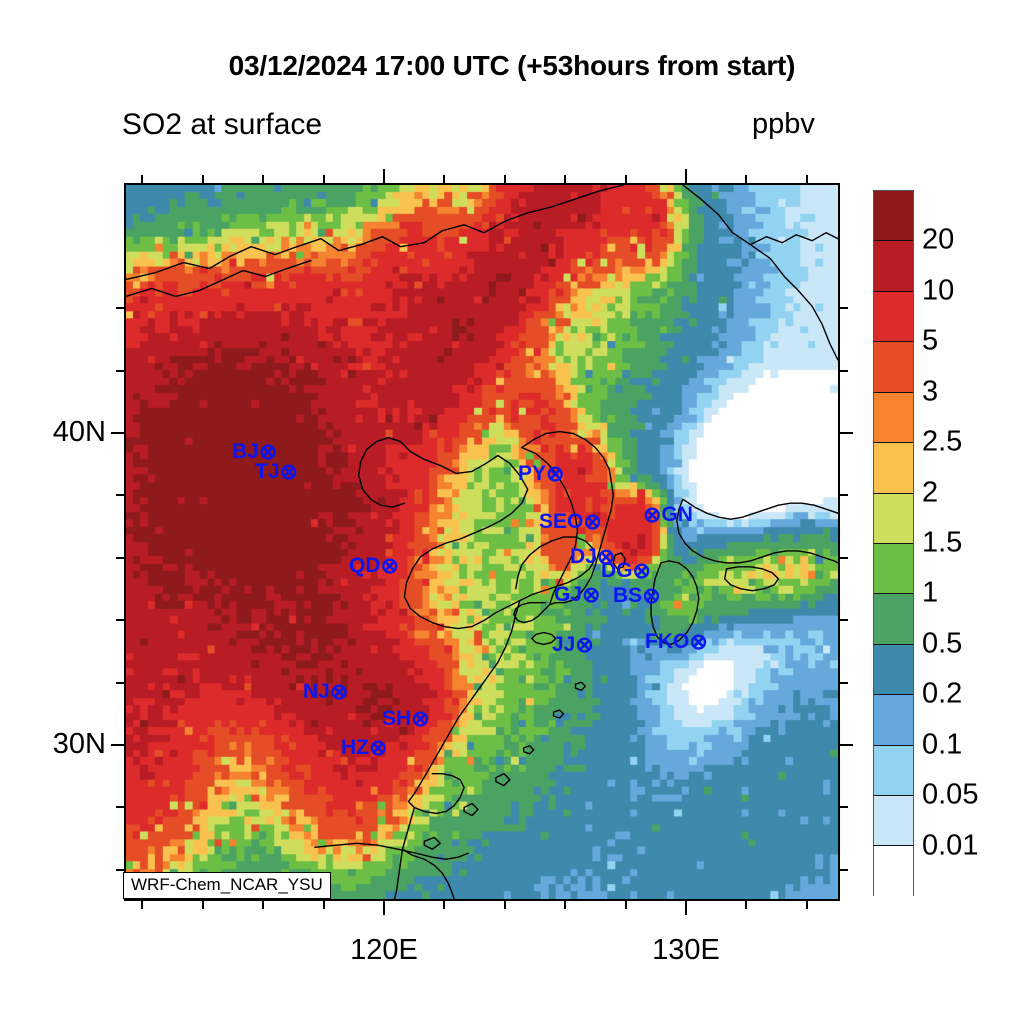  I want to click on city-code-label: BS, so click(628, 595).